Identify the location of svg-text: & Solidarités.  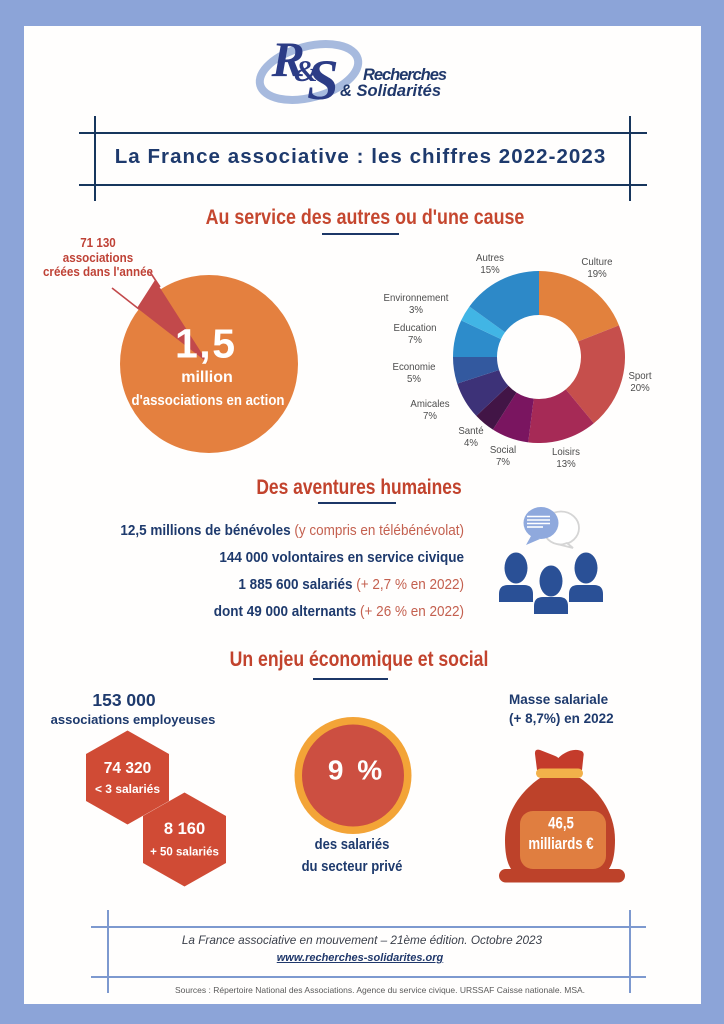
(390, 91).